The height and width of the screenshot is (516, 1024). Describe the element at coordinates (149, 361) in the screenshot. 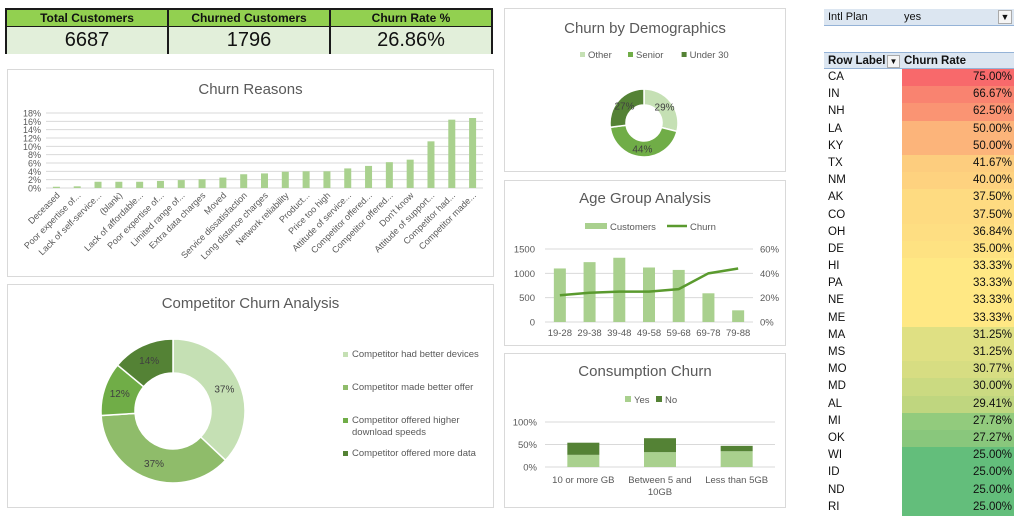

I see `data-label: 14%` at that location.